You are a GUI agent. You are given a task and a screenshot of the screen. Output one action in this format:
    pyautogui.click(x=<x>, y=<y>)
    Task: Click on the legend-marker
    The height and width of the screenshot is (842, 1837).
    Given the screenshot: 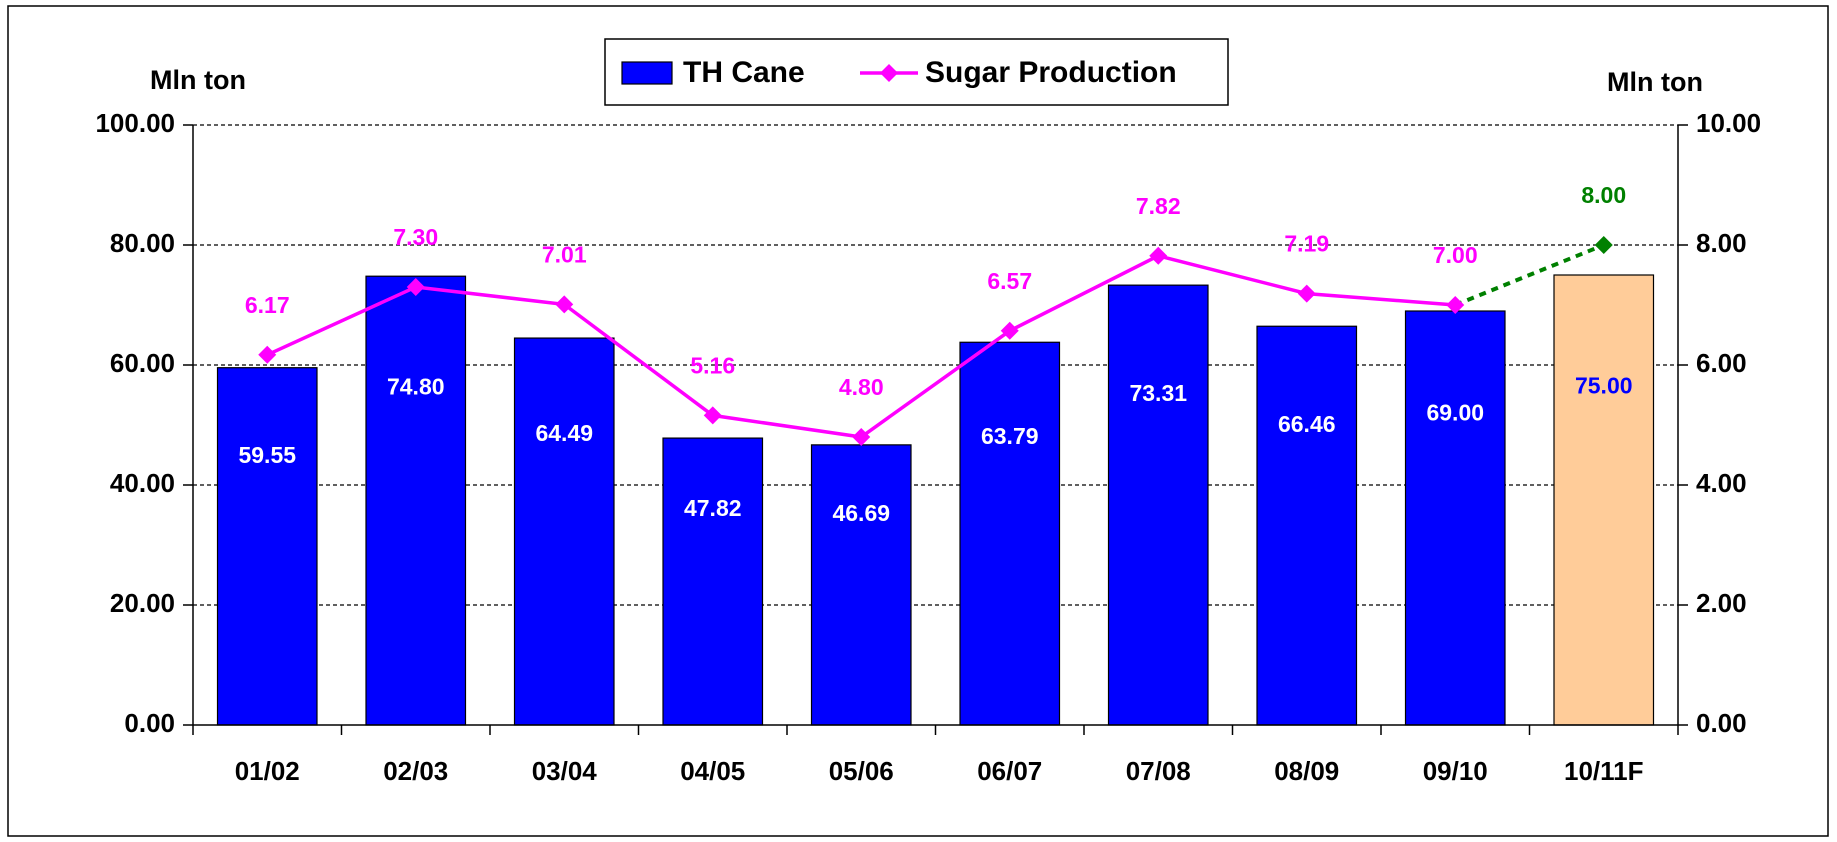 What is the action you would take?
    pyautogui.click(x=889, y=73)
    